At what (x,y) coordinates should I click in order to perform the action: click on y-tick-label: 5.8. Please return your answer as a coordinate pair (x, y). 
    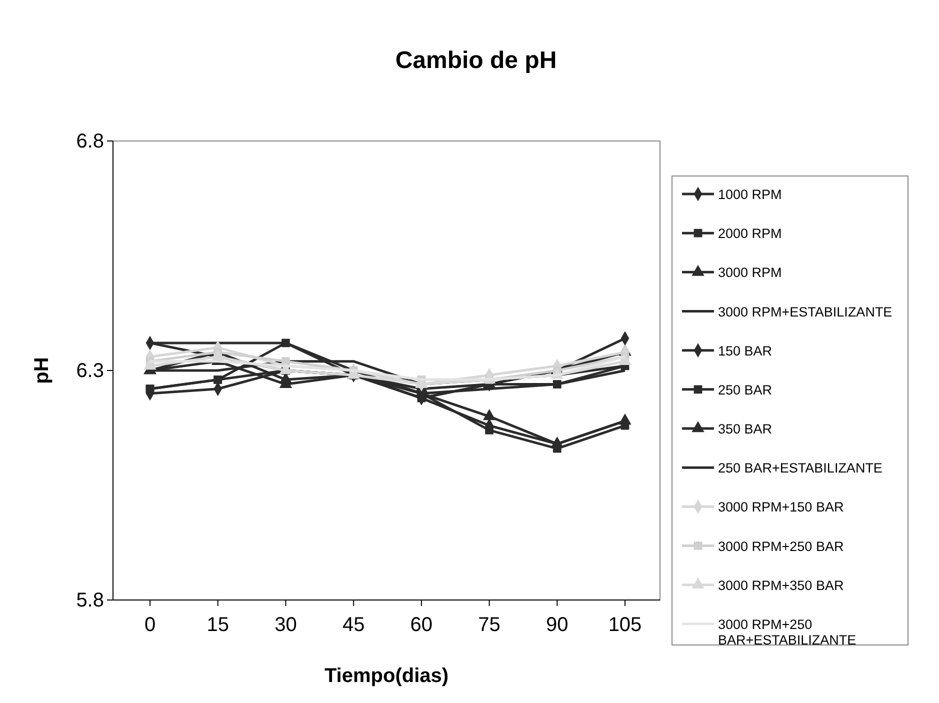
    Looking at the image, I should click on (90, 600).